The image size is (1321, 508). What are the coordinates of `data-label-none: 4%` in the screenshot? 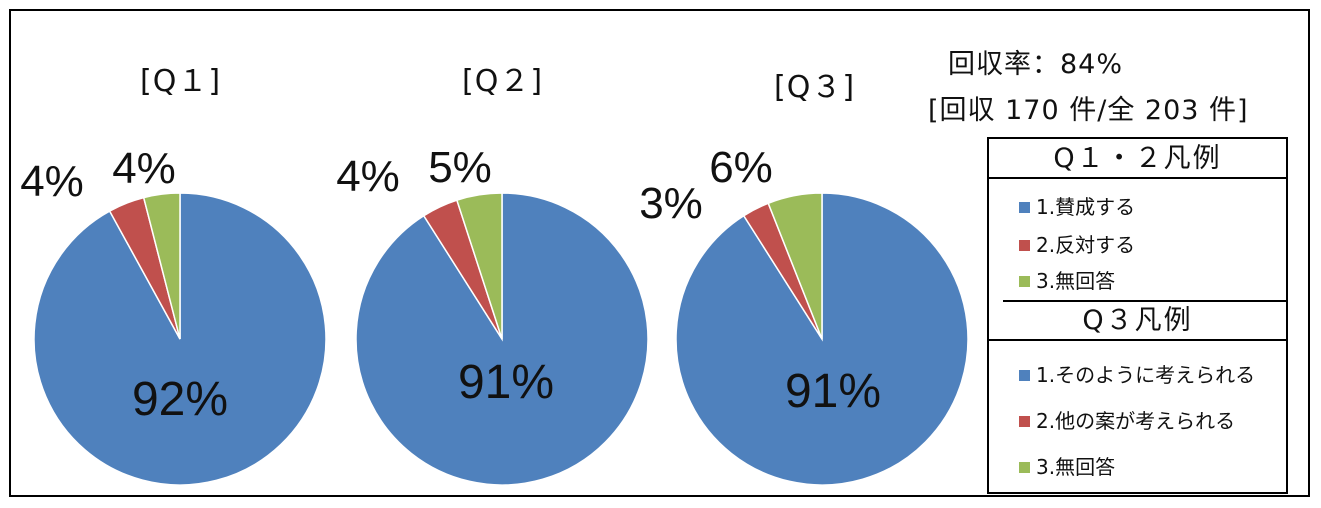 It's located at (144, 168).